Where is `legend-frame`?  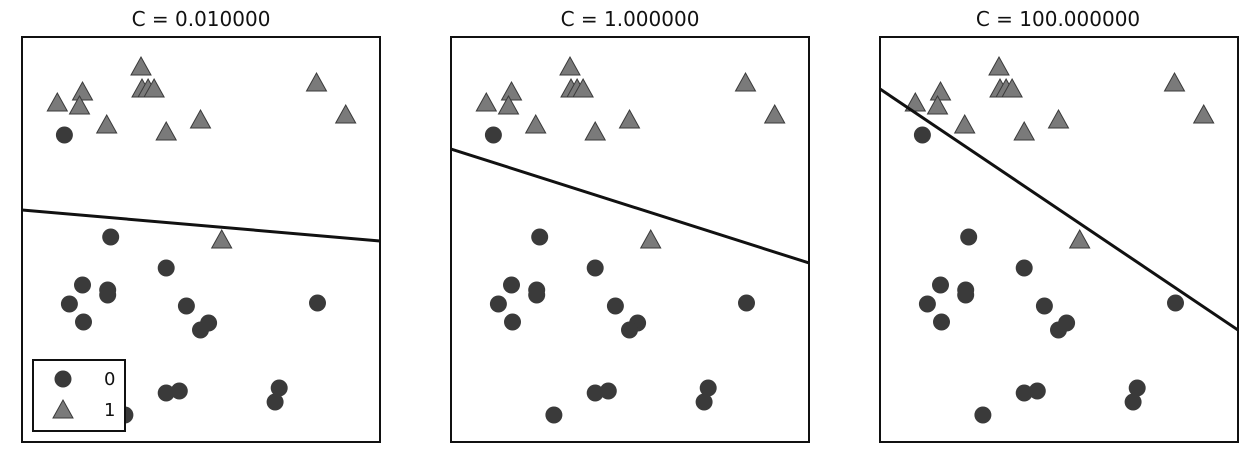 legend-frame is located at coordinates (79, 395).